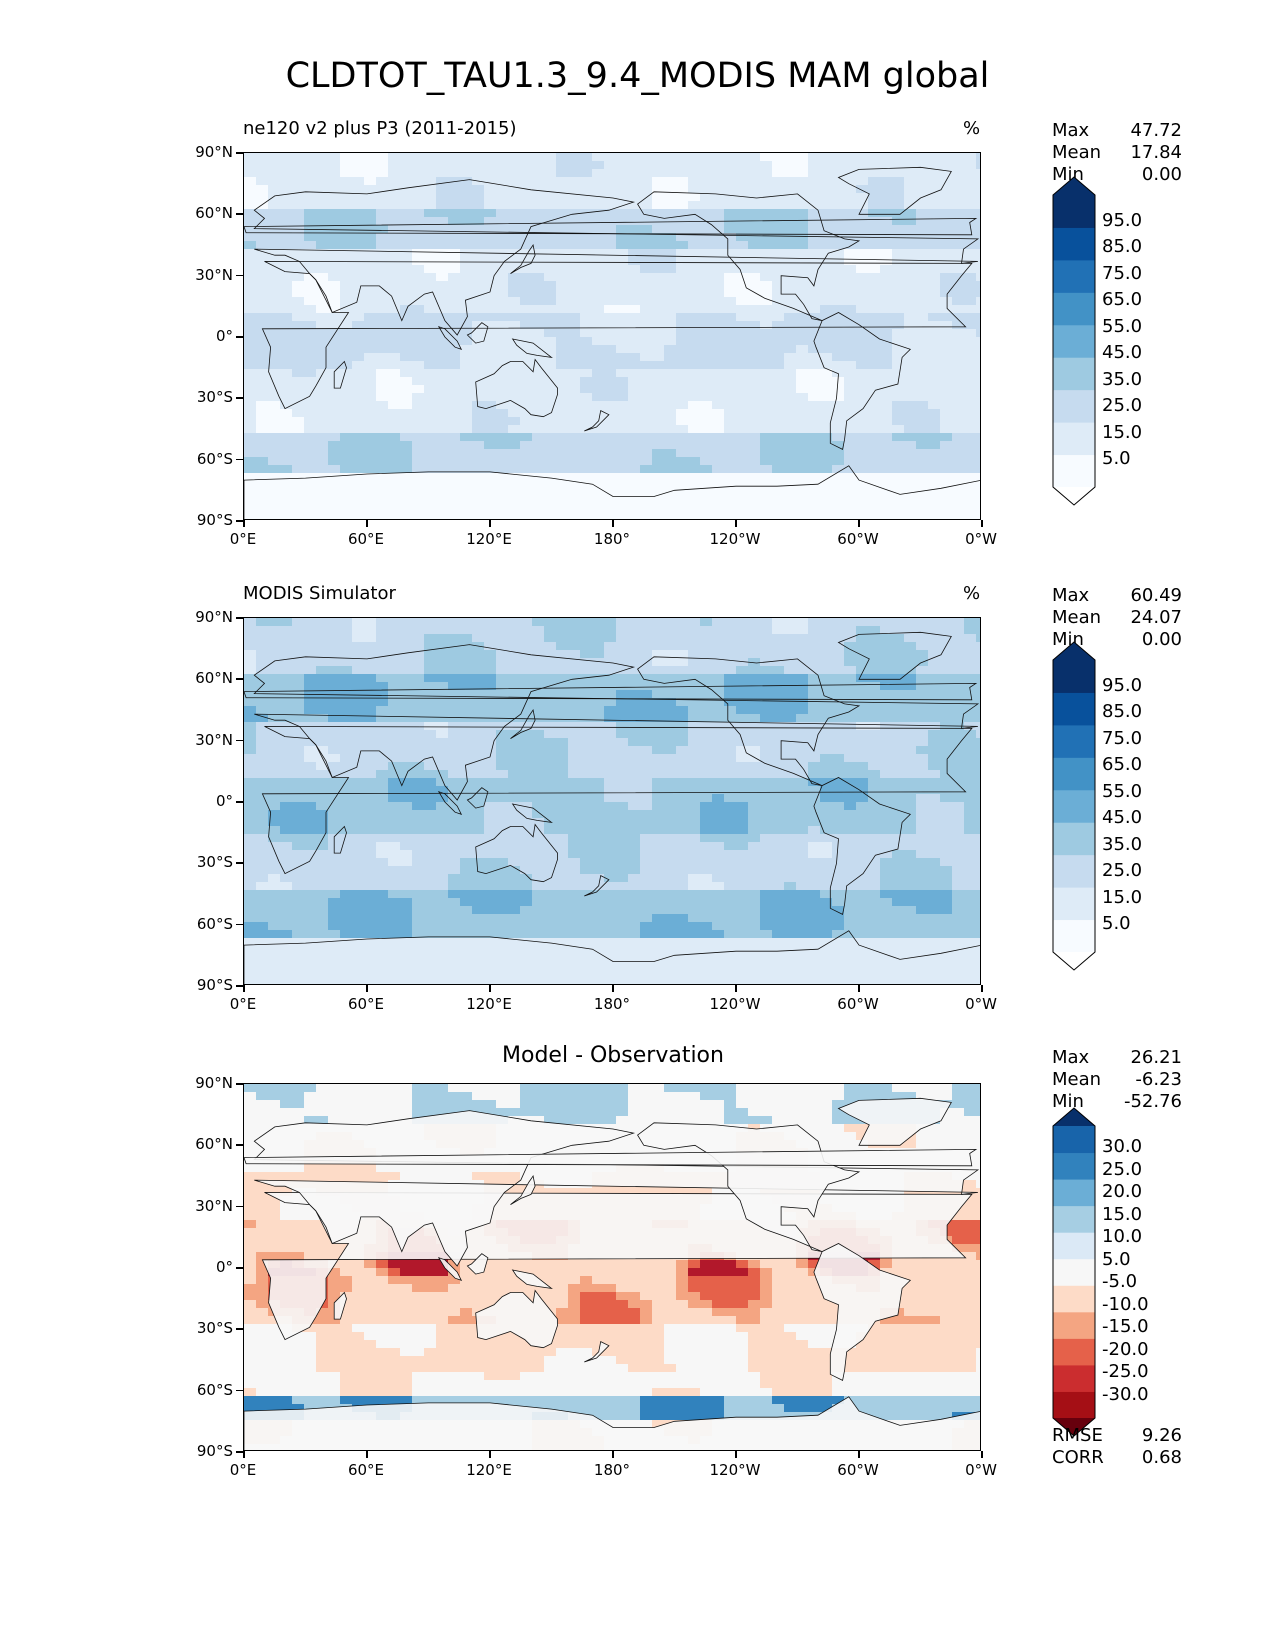 The width and height of the screenshot is (1275, 1650). Describe the element at coordinates (1161, 1435) in the screenshot. I see `stat-value: 9.26` at that location.